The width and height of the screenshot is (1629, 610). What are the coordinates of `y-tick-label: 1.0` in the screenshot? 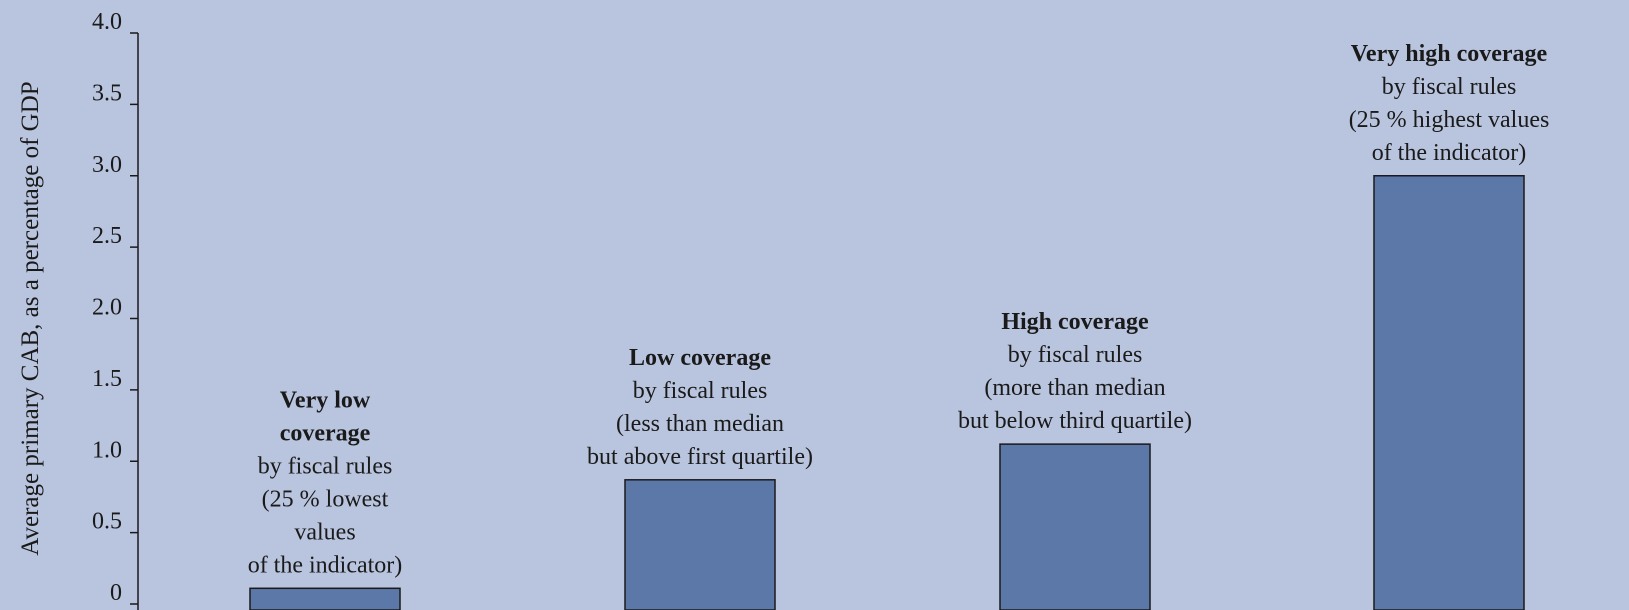 It's located at (107, 450).